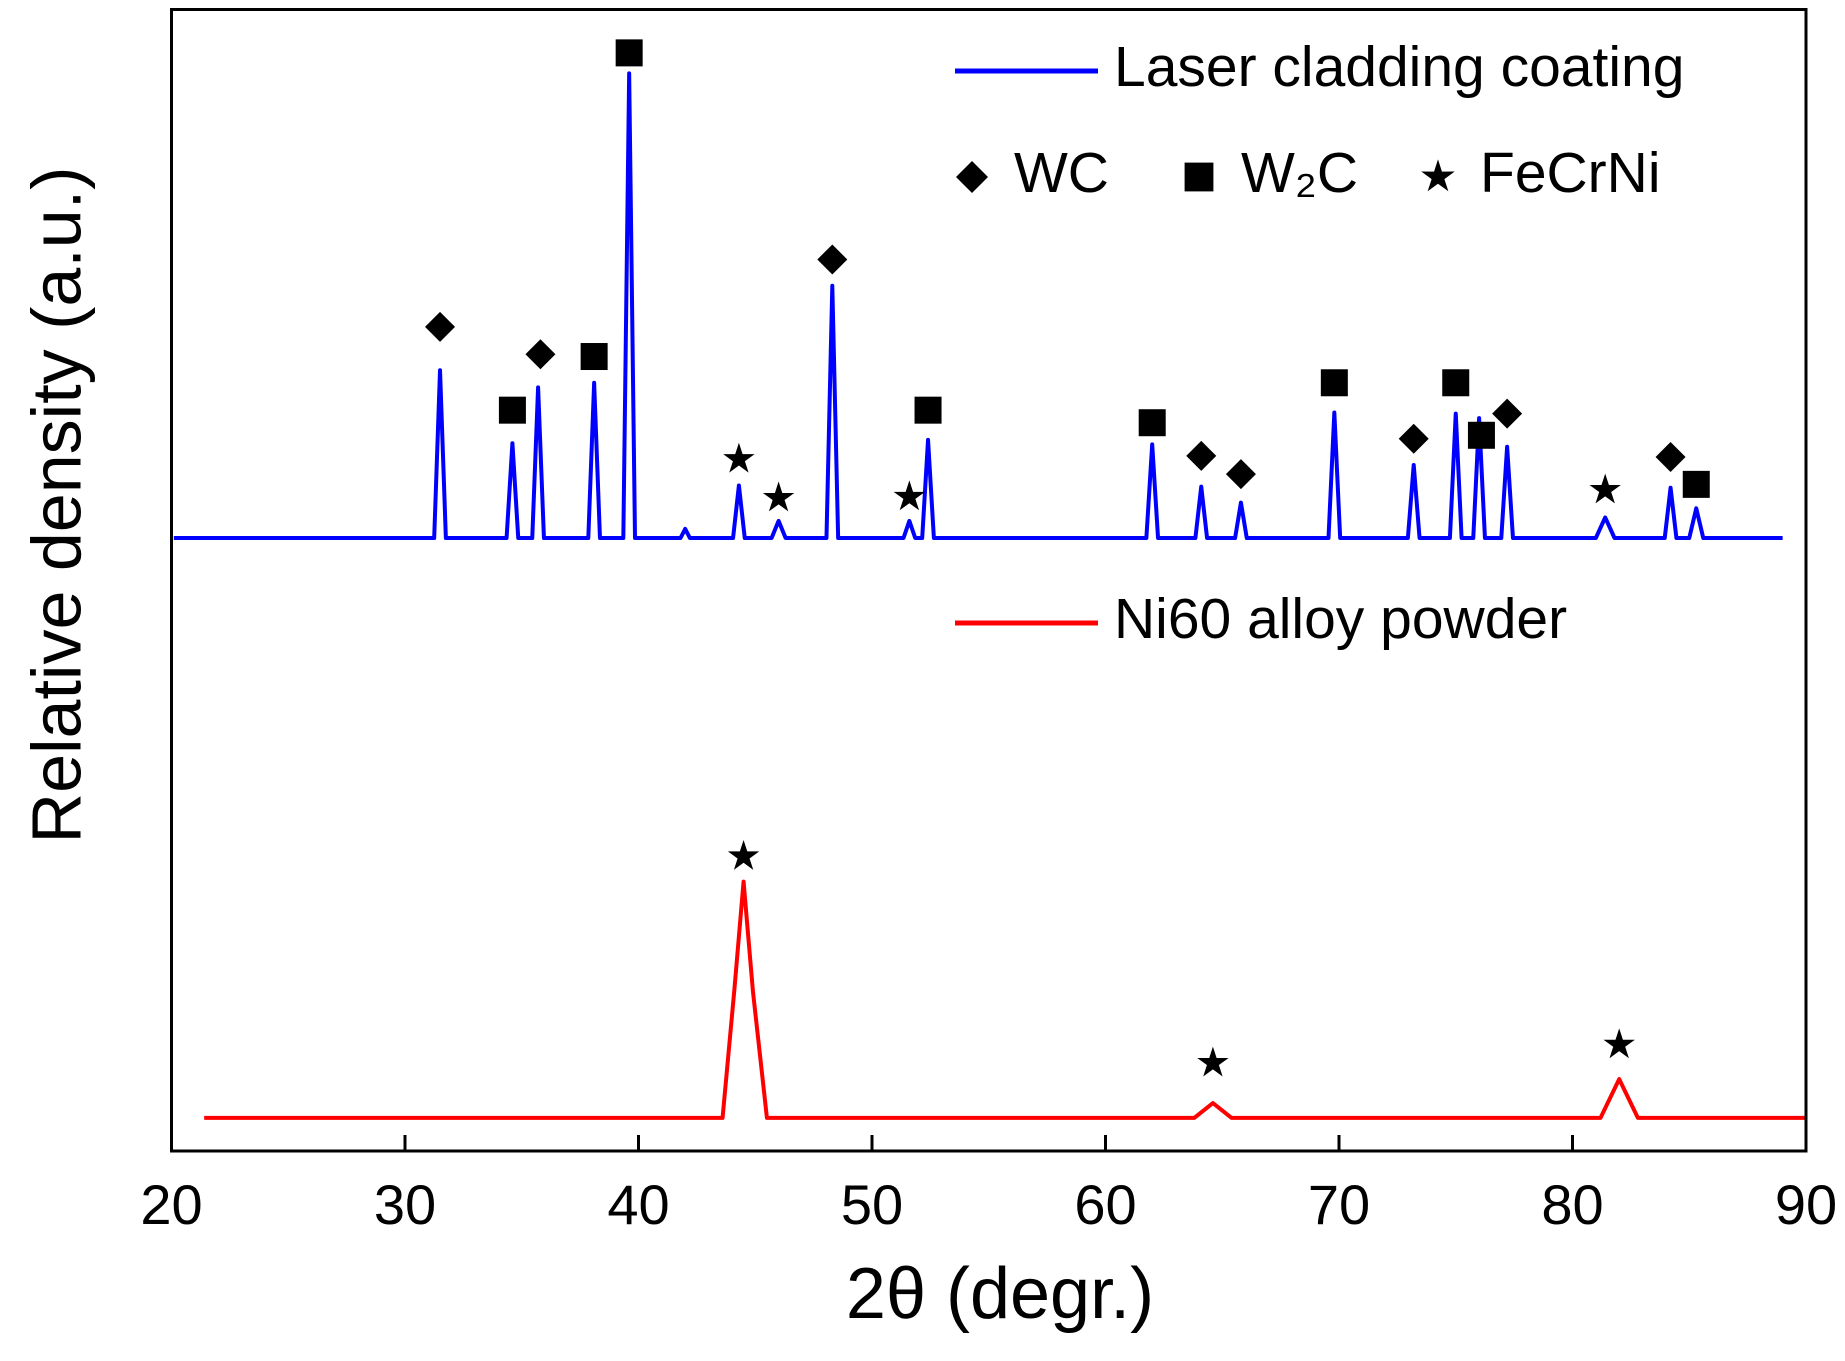 Image resolution: width=1845 pixels, height=1361 pixels. I want to click on x-axis-label: 2θ (degr.), so click(1000, 1294).